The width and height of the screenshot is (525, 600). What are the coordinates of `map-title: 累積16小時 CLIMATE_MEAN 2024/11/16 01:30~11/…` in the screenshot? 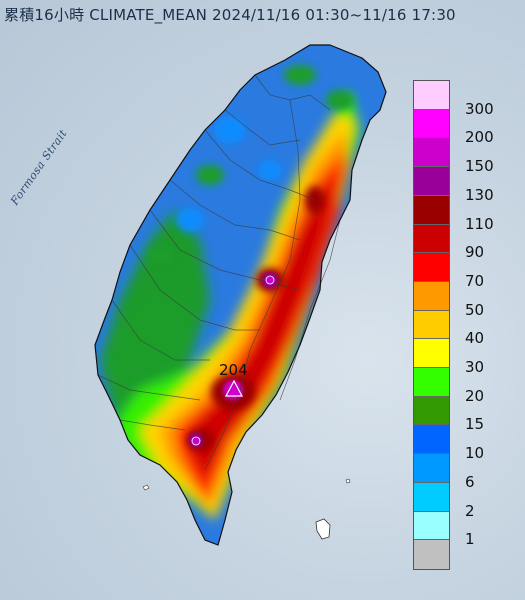 It's located at (230, 15).